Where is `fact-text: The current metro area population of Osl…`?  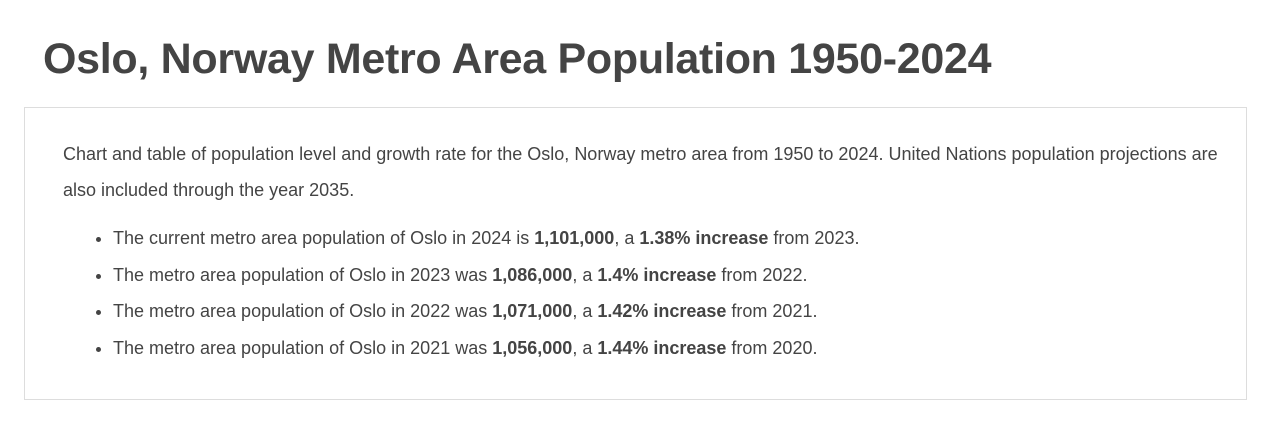
fact-text: The current metro area population of Osl… is located at coordinates (324, 238).